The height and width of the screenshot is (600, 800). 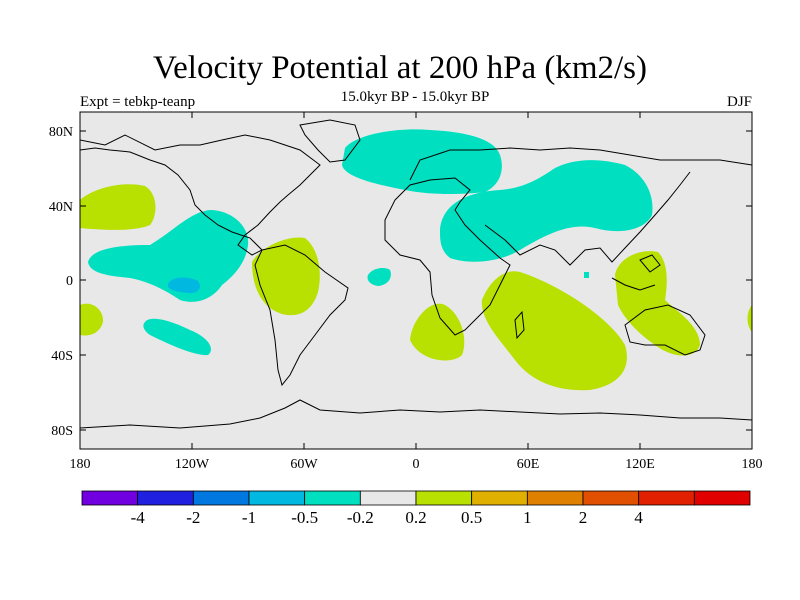 I want to click on lon-label-120w: 120W, so click(x=192, y=464).